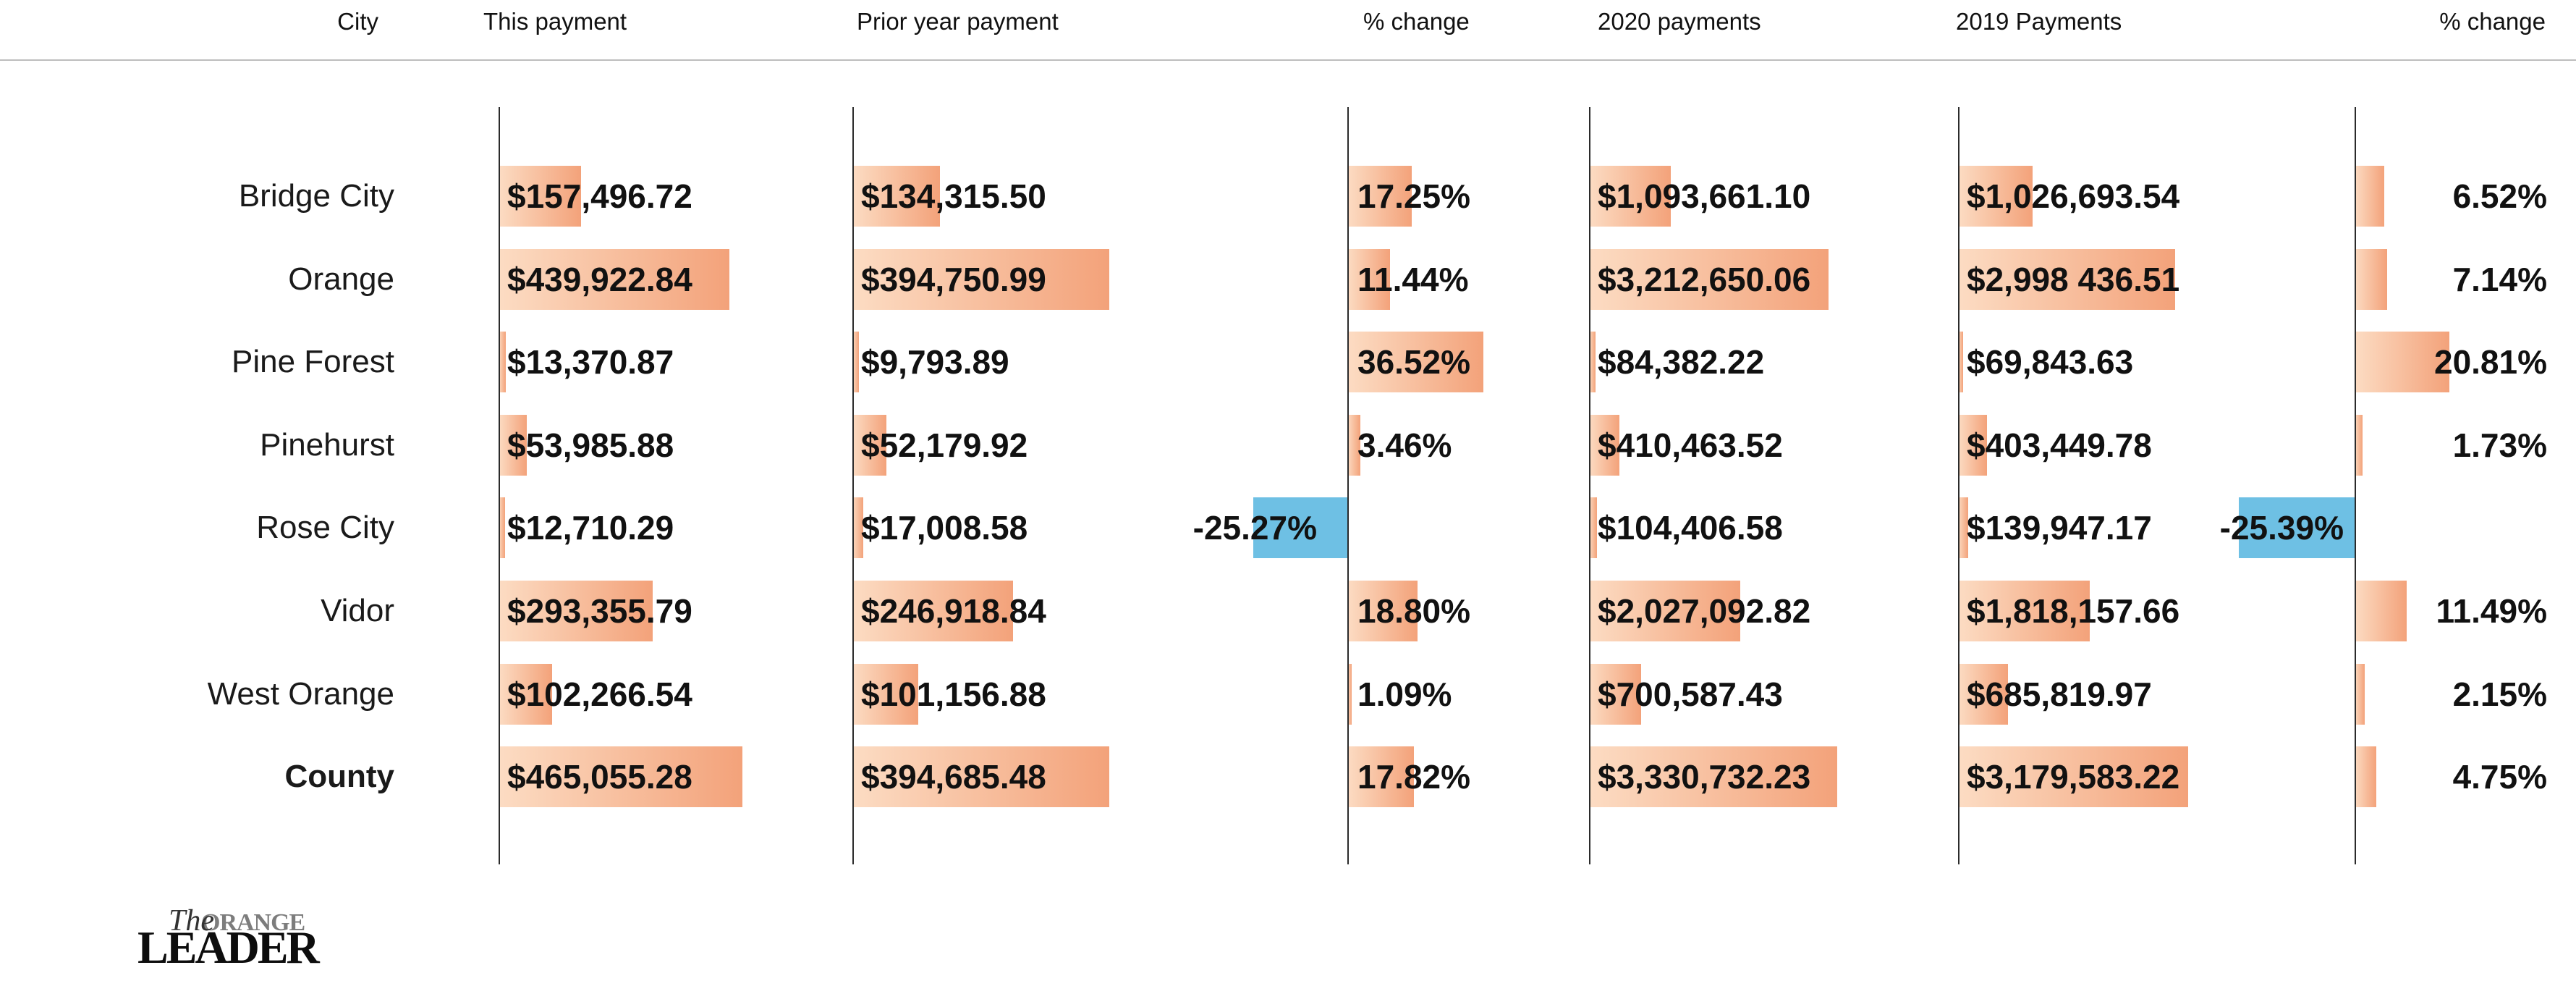  I want to click on value-this_payment: $12,710.29, so click(590, 528).